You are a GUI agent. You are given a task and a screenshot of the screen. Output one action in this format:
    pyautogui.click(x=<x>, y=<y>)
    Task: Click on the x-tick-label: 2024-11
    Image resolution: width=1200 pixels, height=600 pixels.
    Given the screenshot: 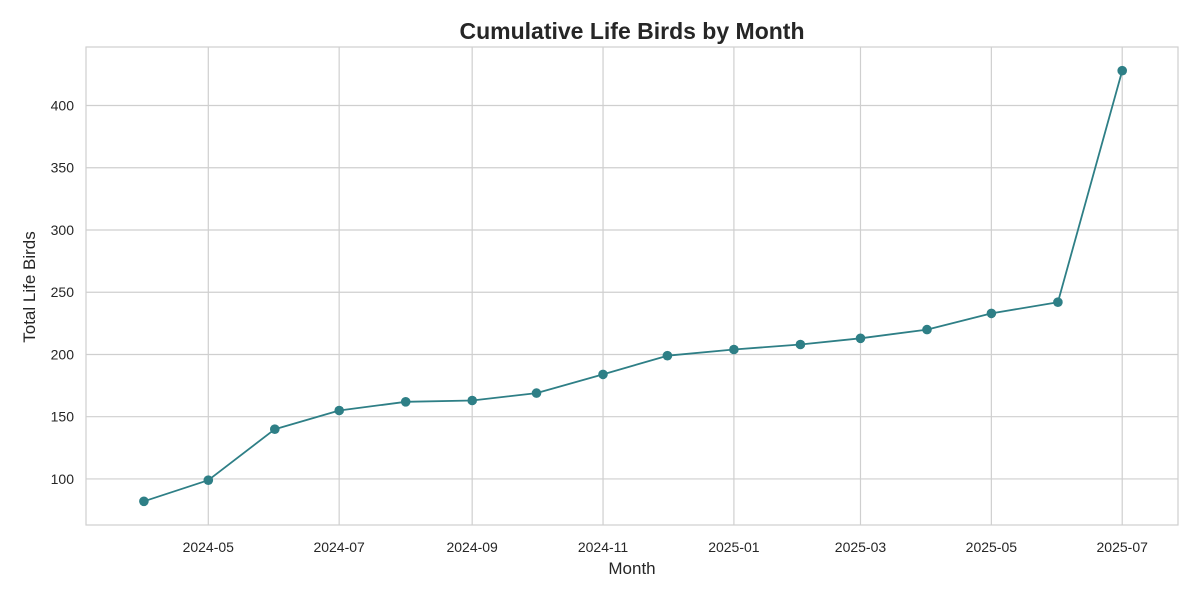 What is the action you would take?
    pyautogui.click(x=603, y=547)
    